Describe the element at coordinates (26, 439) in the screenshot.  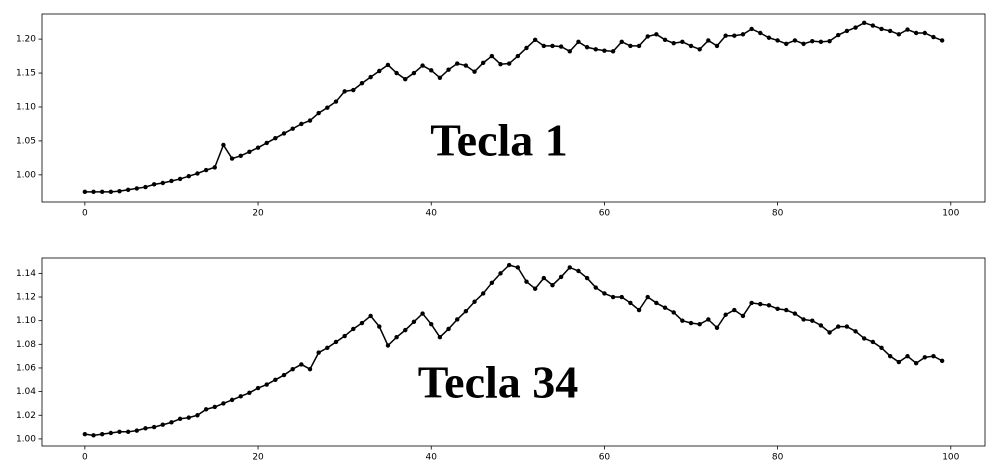
I see `y-tick-label: 1.00` at that location.